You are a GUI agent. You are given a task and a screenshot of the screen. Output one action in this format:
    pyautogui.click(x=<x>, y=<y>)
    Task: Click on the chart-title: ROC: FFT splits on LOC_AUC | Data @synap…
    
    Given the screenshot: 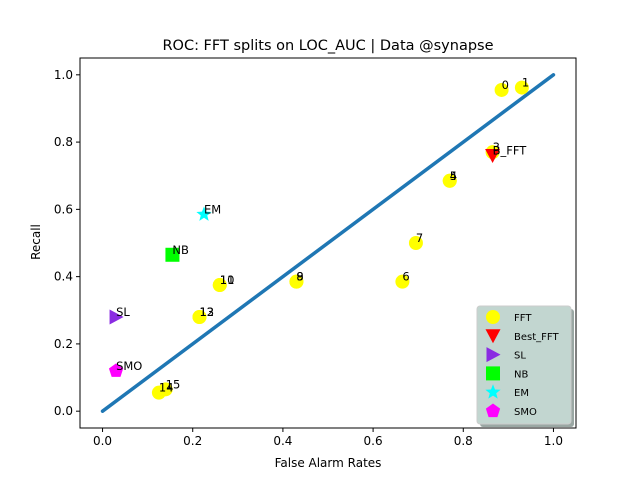 What is the action you would take?
    pyautogui.click(x=327, y=46)
    